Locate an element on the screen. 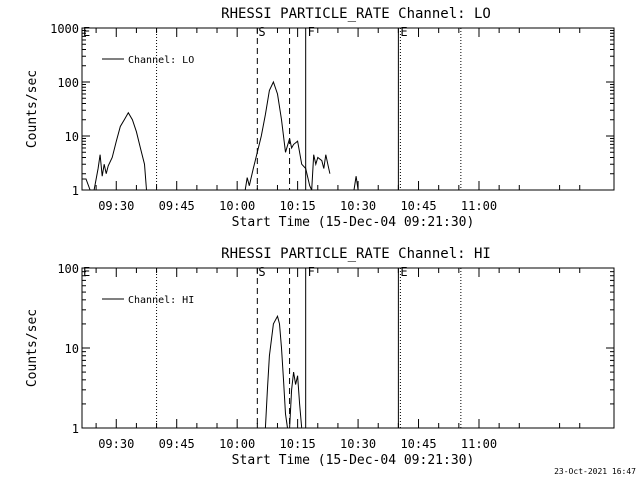 This screenshot has width=640, height=480. chart-title: RHESSI PARTICLE_RATE Channel: HI is located at coordinates (356, 254).